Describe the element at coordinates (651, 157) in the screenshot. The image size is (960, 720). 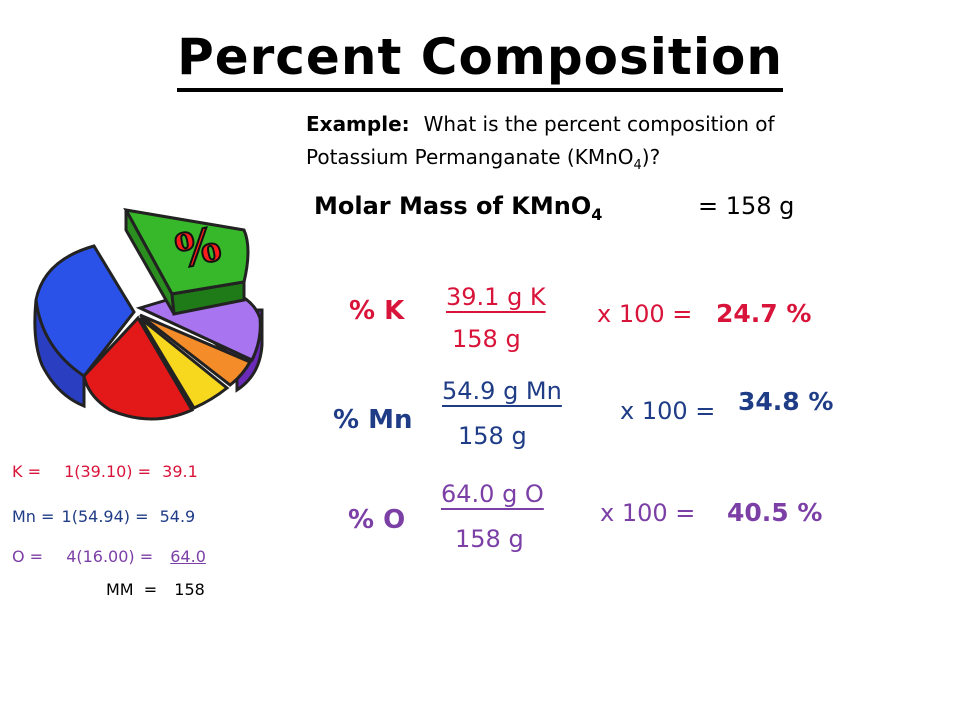
I see `example-text-2-end: )?` at that location.